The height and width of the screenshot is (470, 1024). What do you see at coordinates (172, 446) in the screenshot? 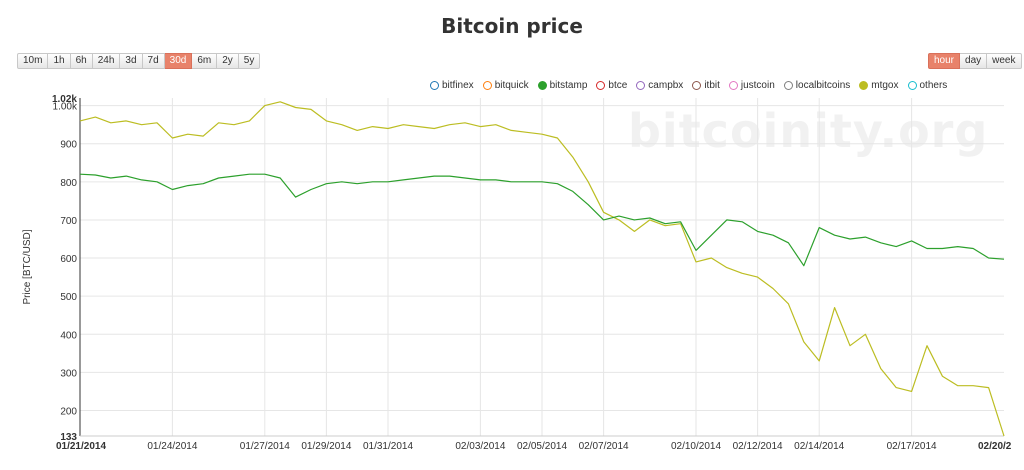
I see `x-tick-label: 01/24/2014` at bounding box center [172, 446].